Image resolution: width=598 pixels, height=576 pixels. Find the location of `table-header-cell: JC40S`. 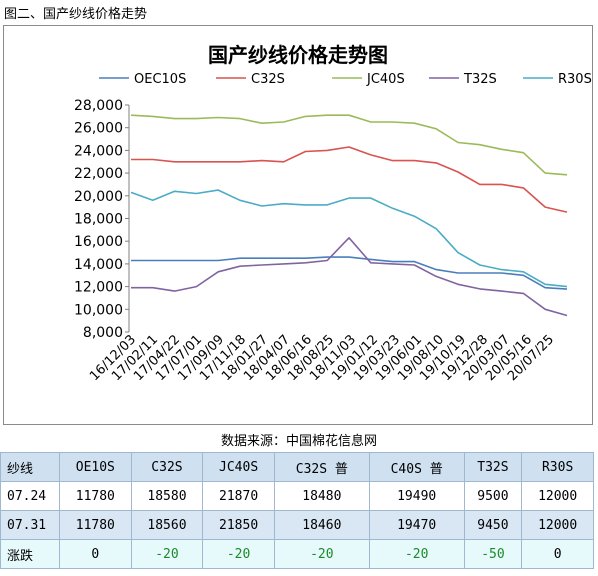

table-header-cell: JC40S is located at coordinates (238, 467).